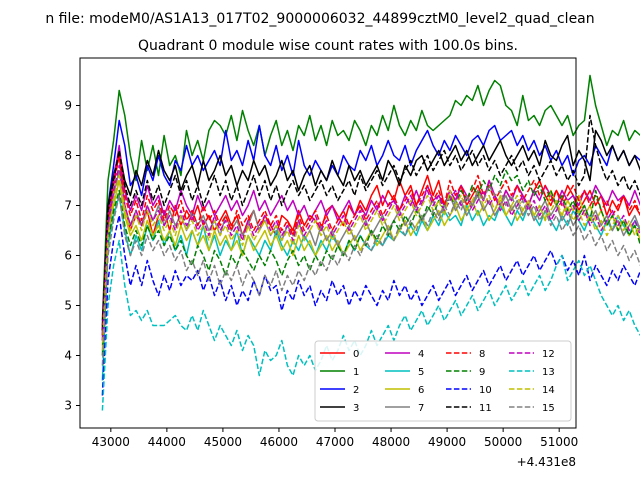 The image size is (640, 480). Describe the element at coordinates (391, 442) in the screenshot. I see `x-tick-label: 48000` at that location.